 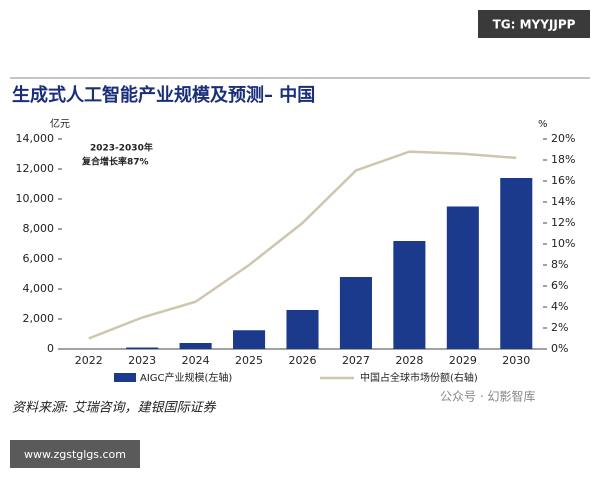 I want to click on y-tick-label: 8,000, so click(x=39, y=228).